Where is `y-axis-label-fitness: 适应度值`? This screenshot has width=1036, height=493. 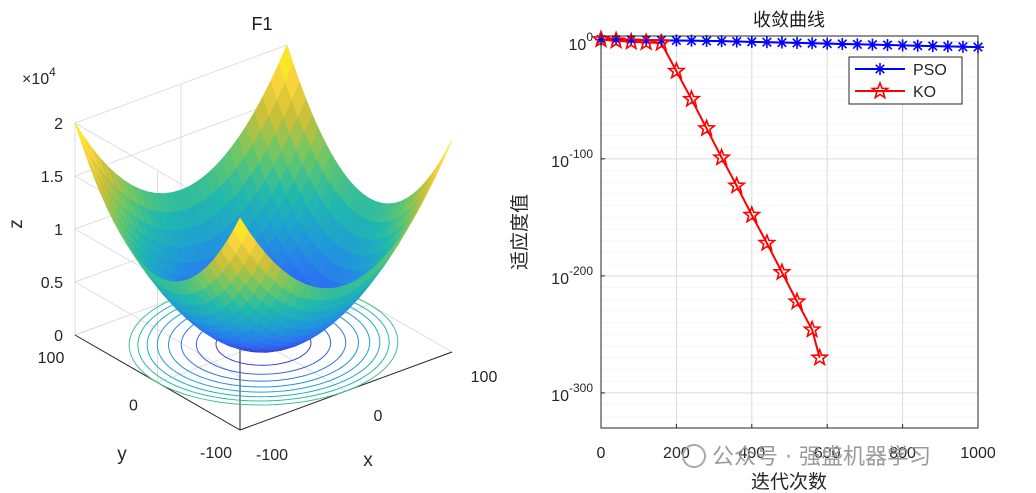 y-axis-label-fitness: 适应度值 is located at coordinates (520, 232).